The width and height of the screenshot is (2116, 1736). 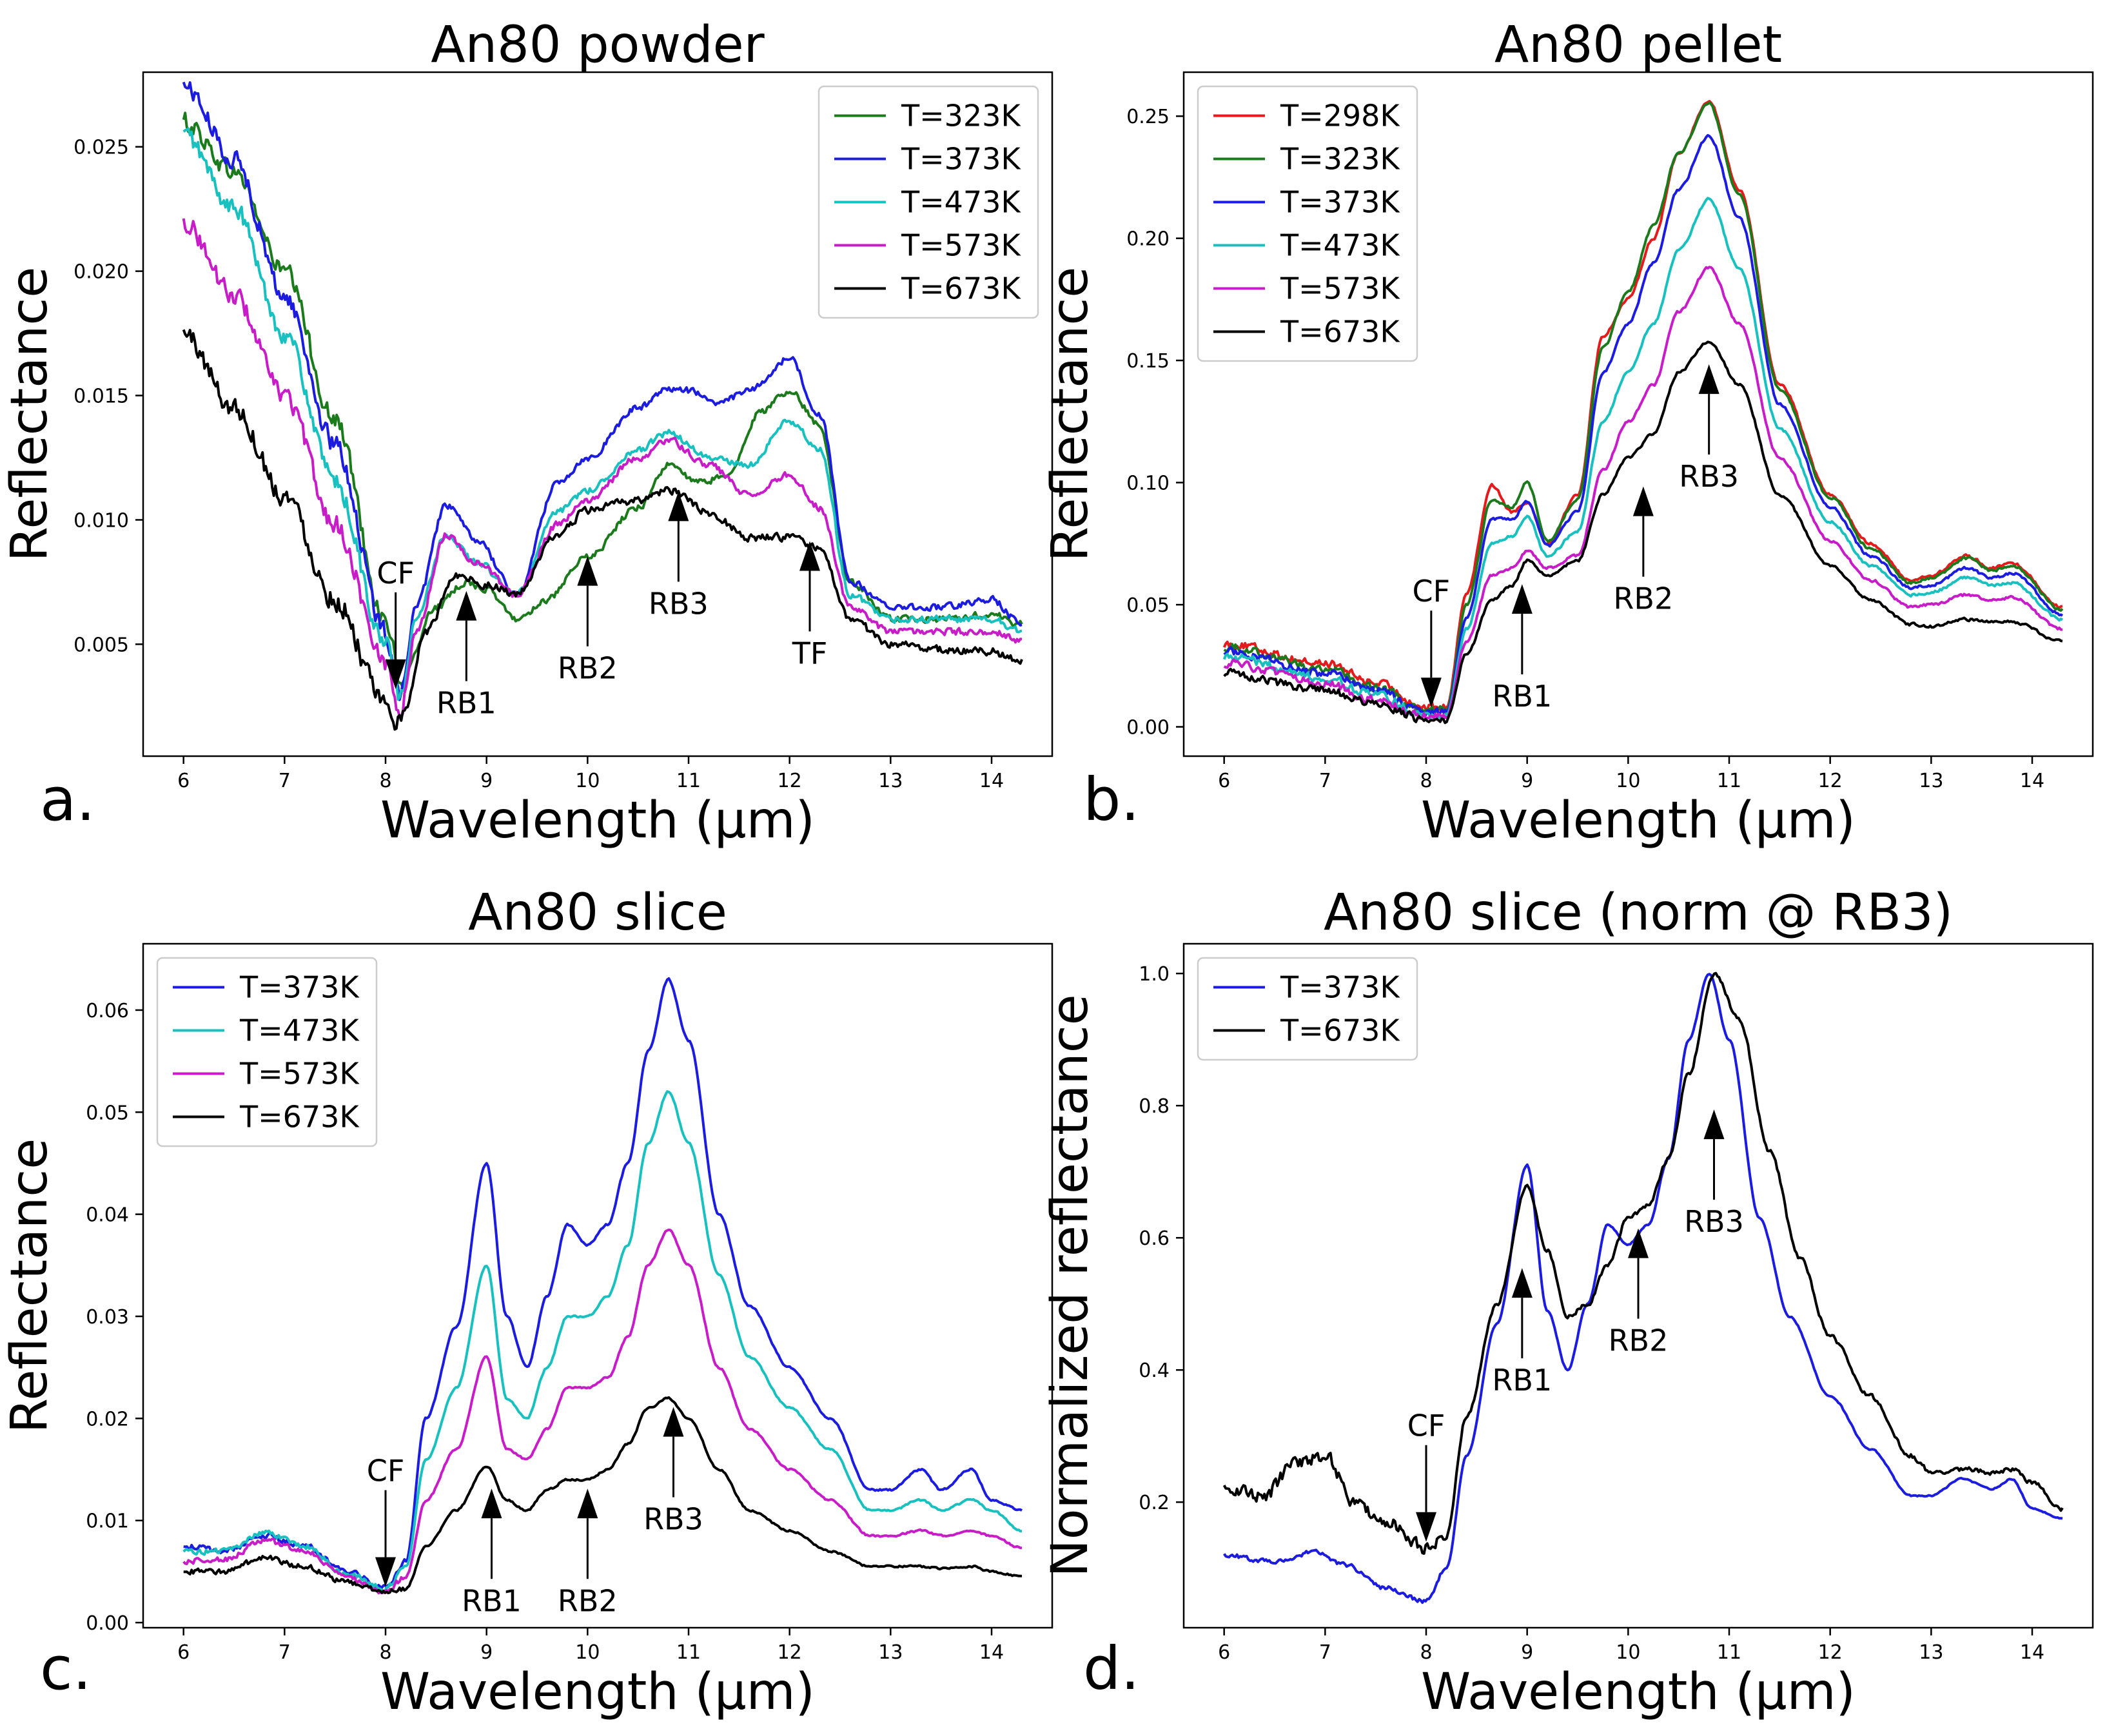 I want to click on legend: T=298K T=323K T=373K T=473K T=573K T=673K, so click(x=1307, y=223).